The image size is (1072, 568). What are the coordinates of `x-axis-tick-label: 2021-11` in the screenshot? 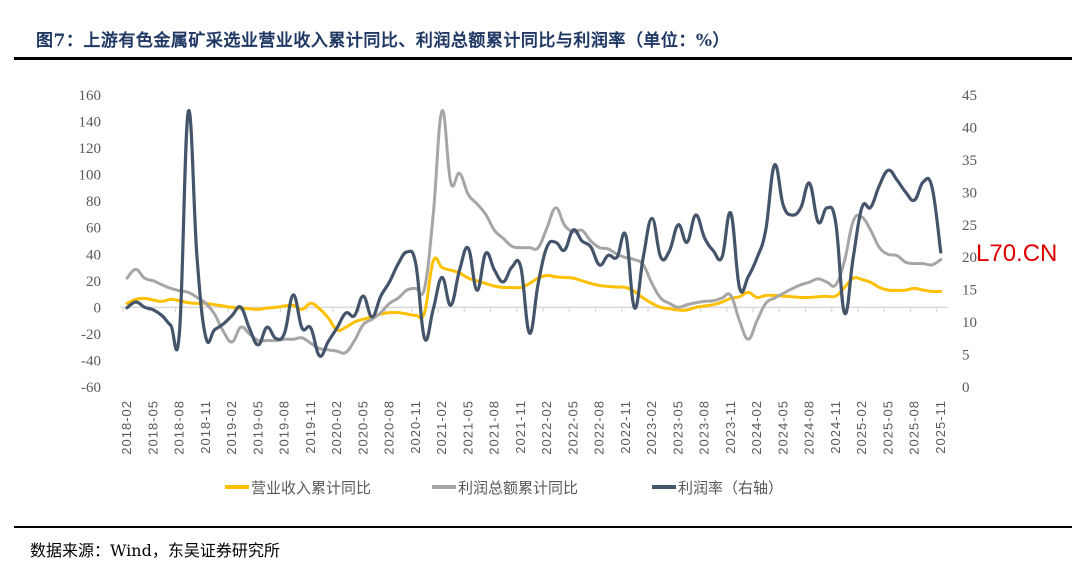 It's located at (520, 427).